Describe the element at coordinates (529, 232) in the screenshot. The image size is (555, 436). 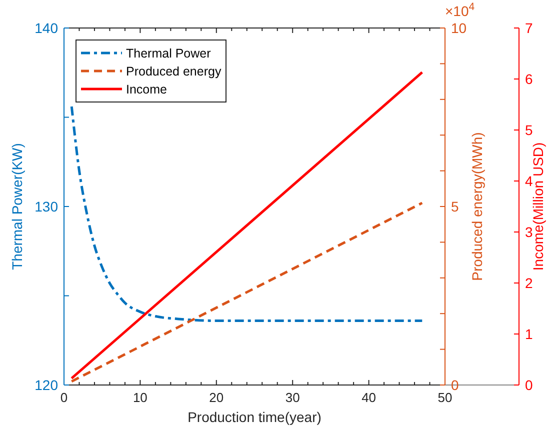
I see `y3-tick-label: 3` at that location.